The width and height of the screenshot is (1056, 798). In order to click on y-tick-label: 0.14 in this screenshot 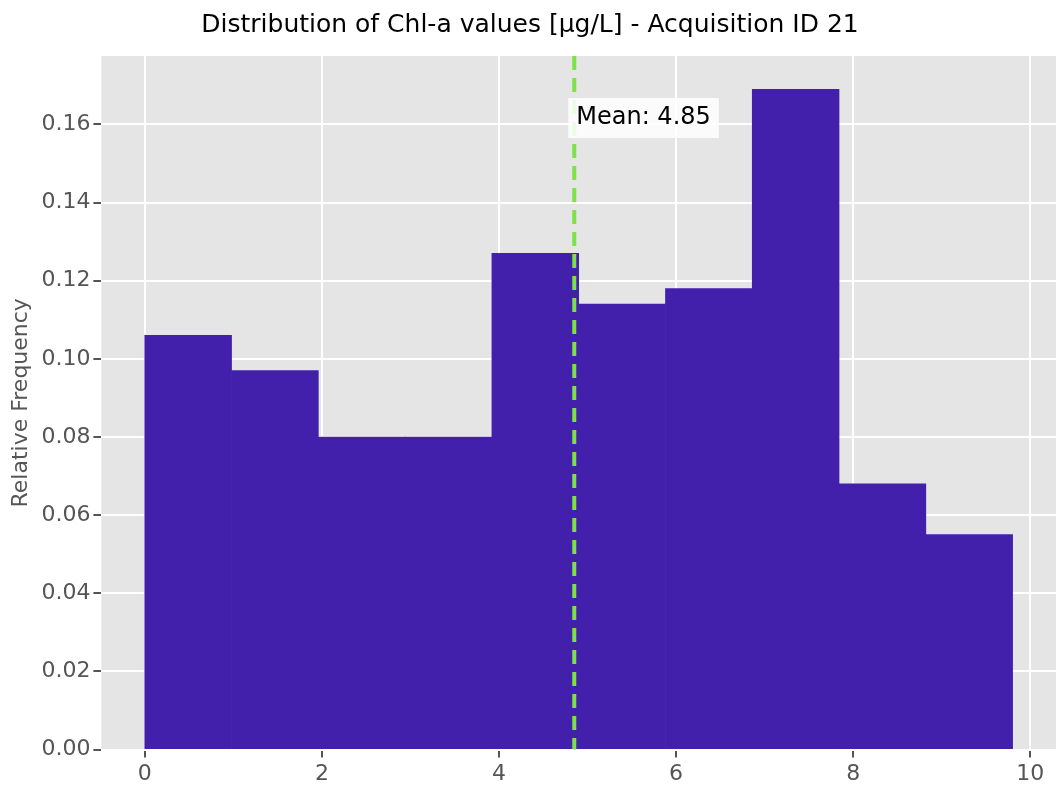, I will do `click(66, 201)`.